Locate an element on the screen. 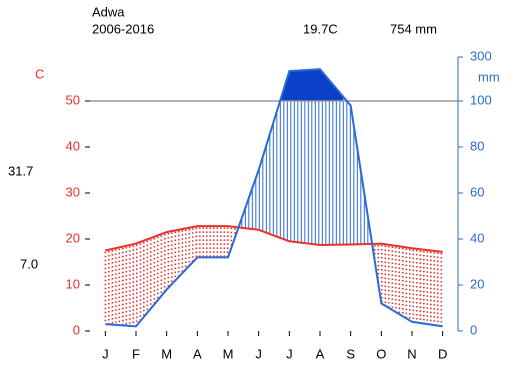  y-tick-label: 10 is located at coordinates (73, 283).